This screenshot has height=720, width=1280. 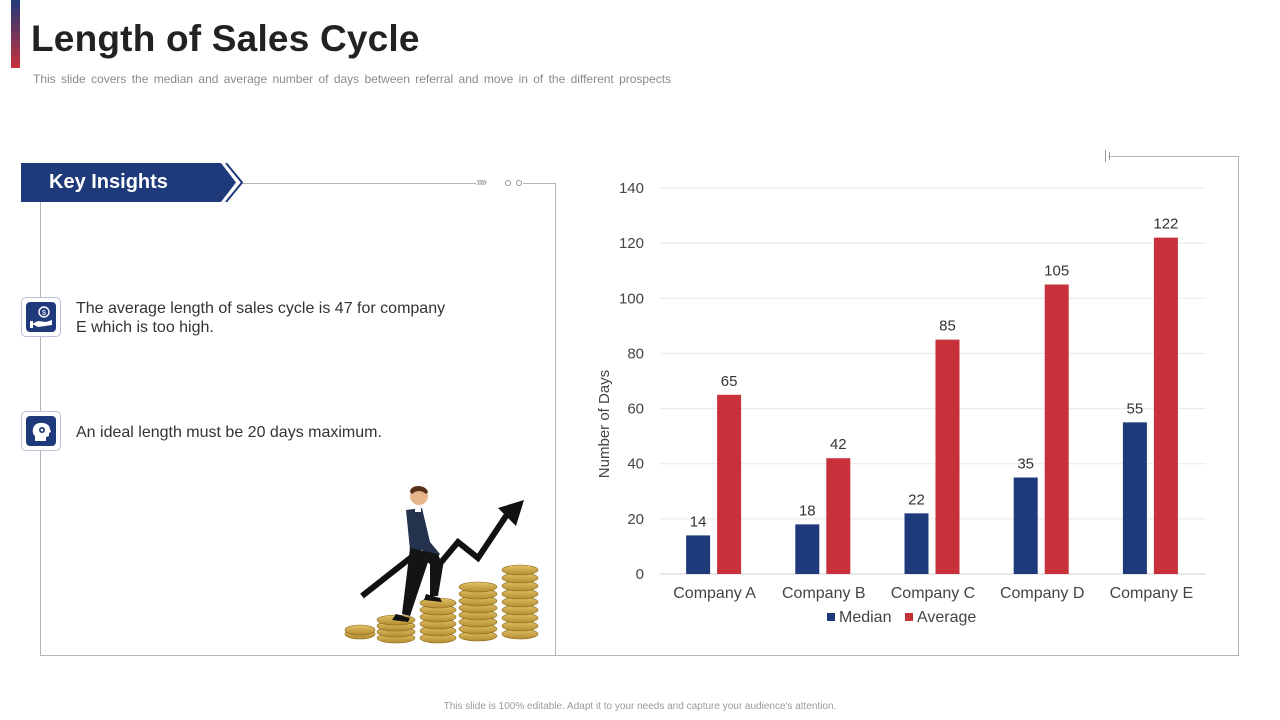 I want to click on legend-label: Average, so click(x=946, y=617).